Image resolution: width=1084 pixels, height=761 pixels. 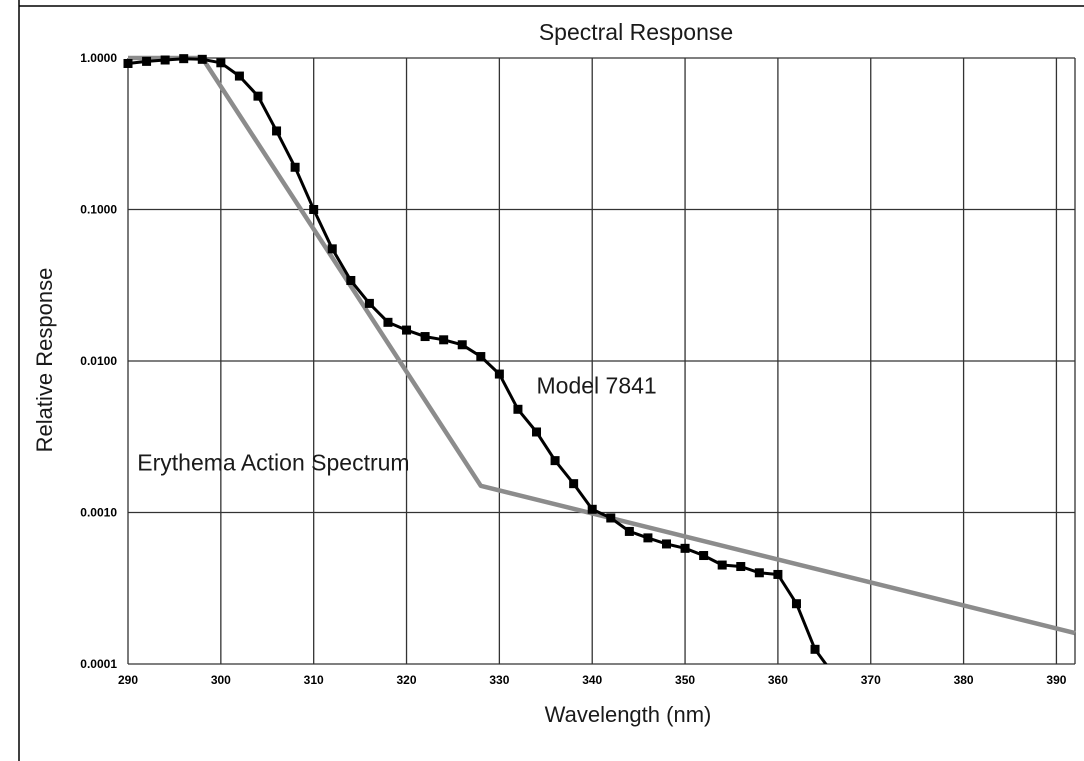 What do you see at coordinates (314, 680) in the screenshot?
I see `x-tick-label-310: 310` at bounding box center [314, 680].